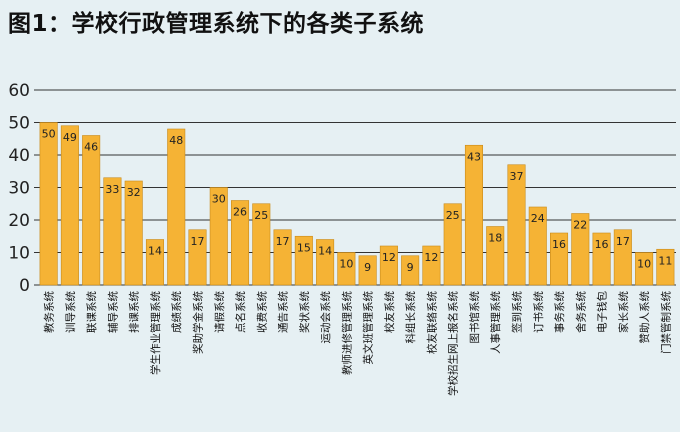 The width and height of the screenshot is (680, 432). I want to click on bar-value-label: 11, so click(665, 260).